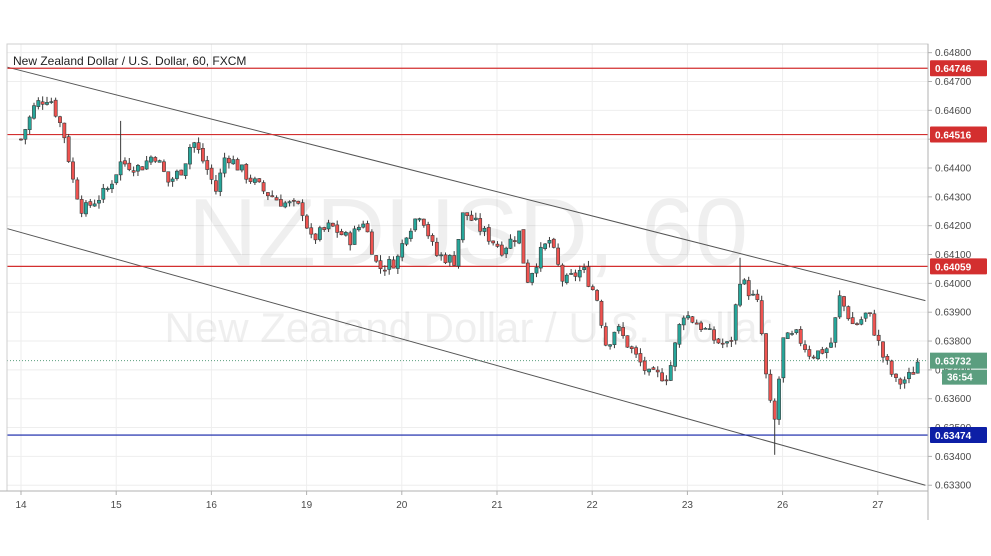 The width and height of the screenshot is (991, 556). I want to click on time-tick-label: 20, so click(402, 505).